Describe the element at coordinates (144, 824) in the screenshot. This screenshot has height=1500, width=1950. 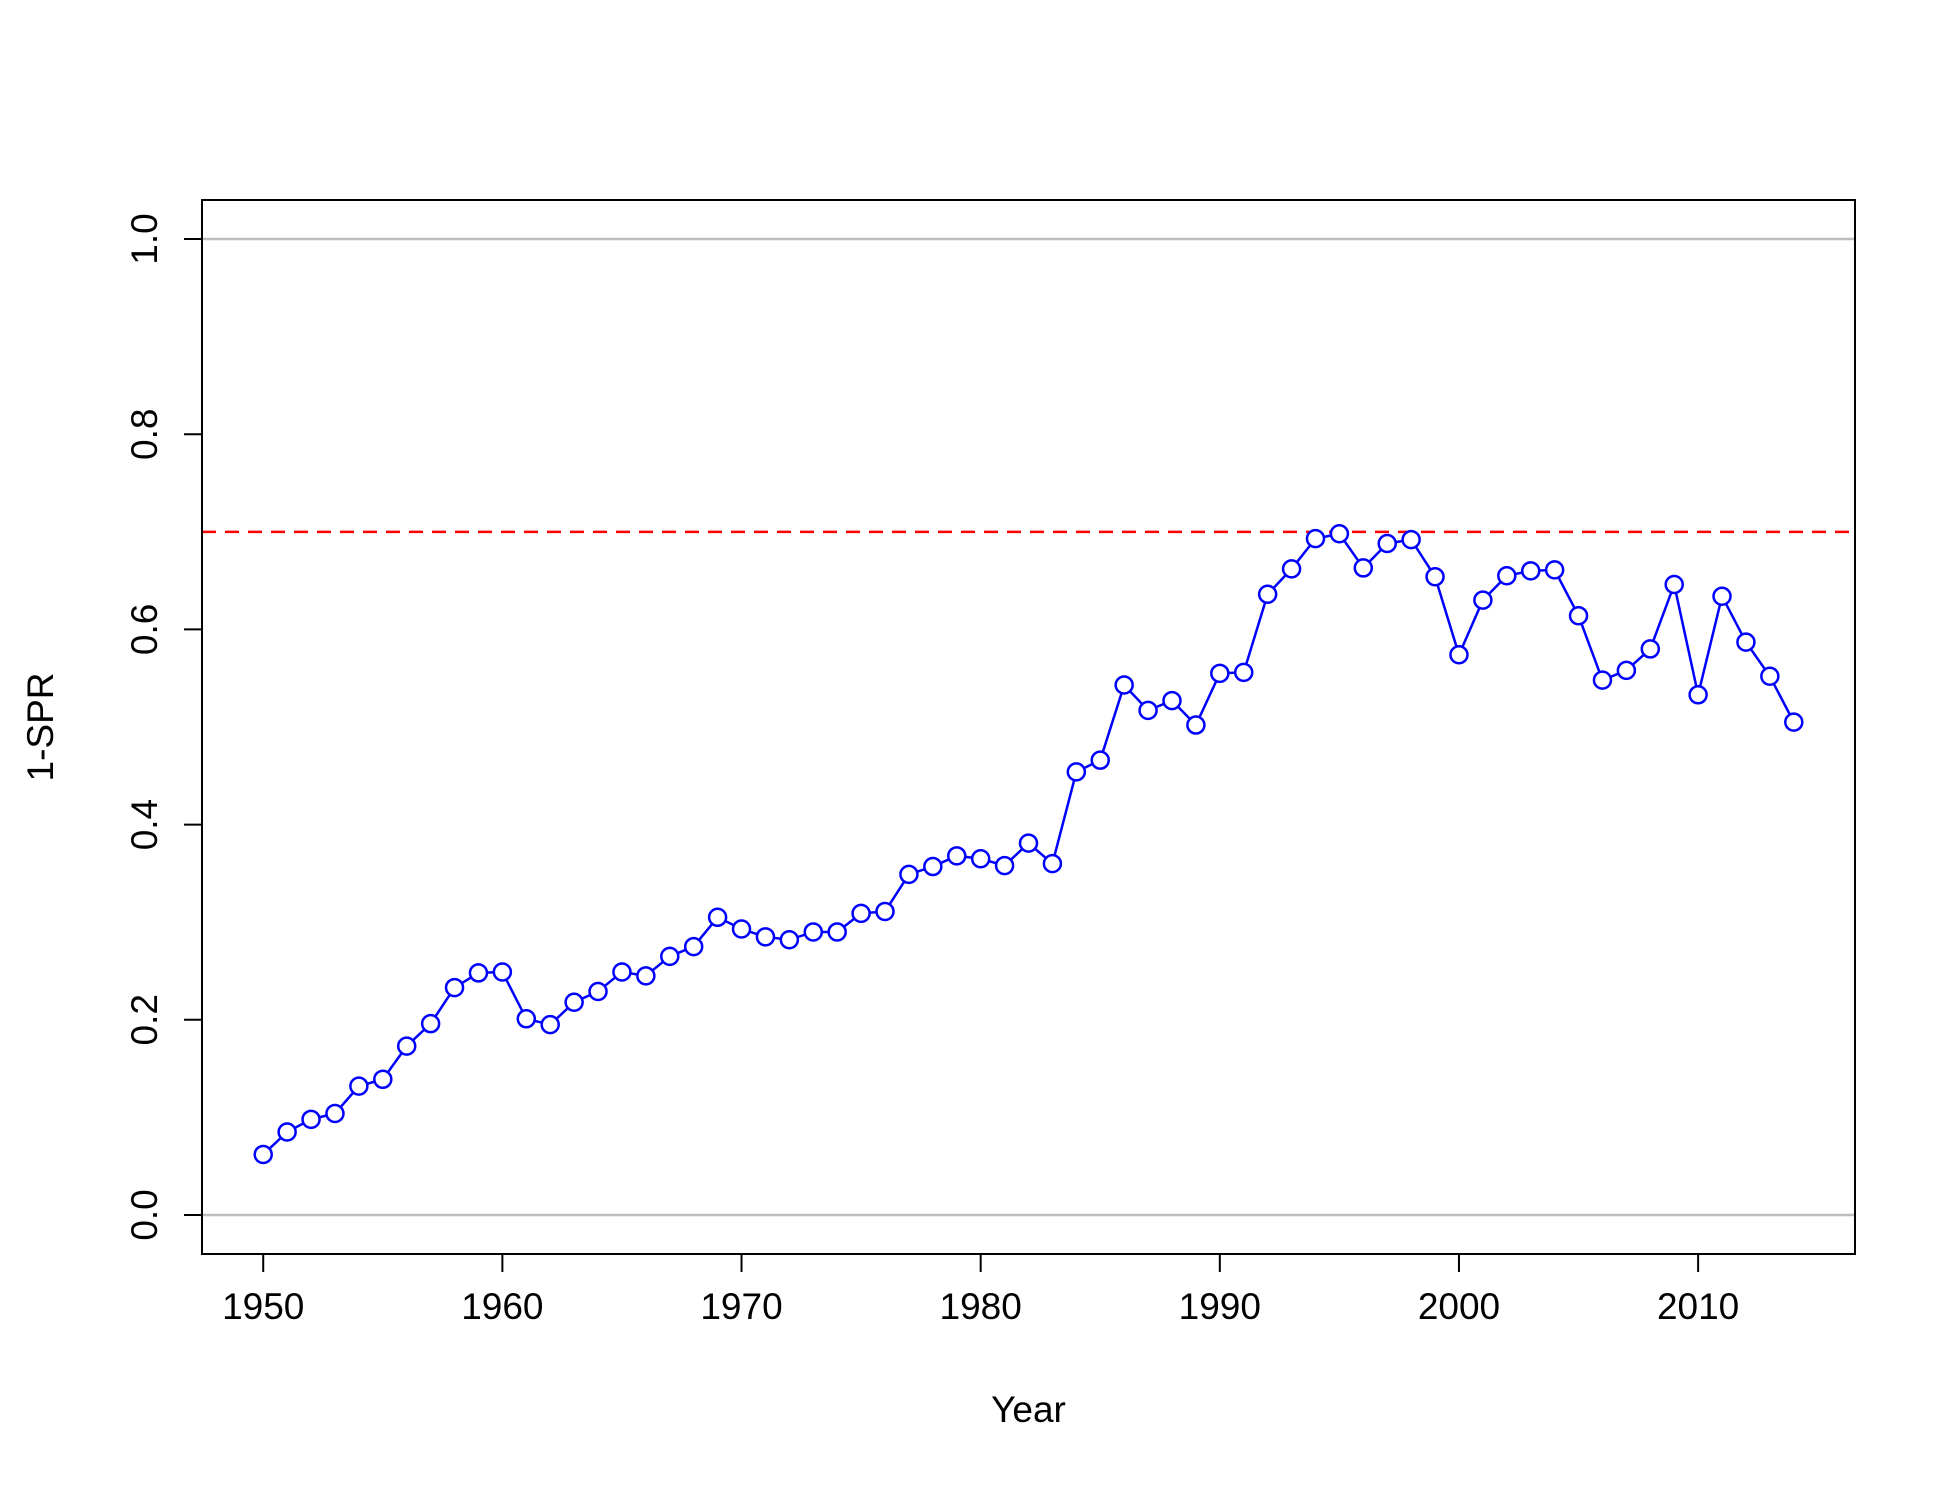
I see `y-tick-label: 0.4` at that location.